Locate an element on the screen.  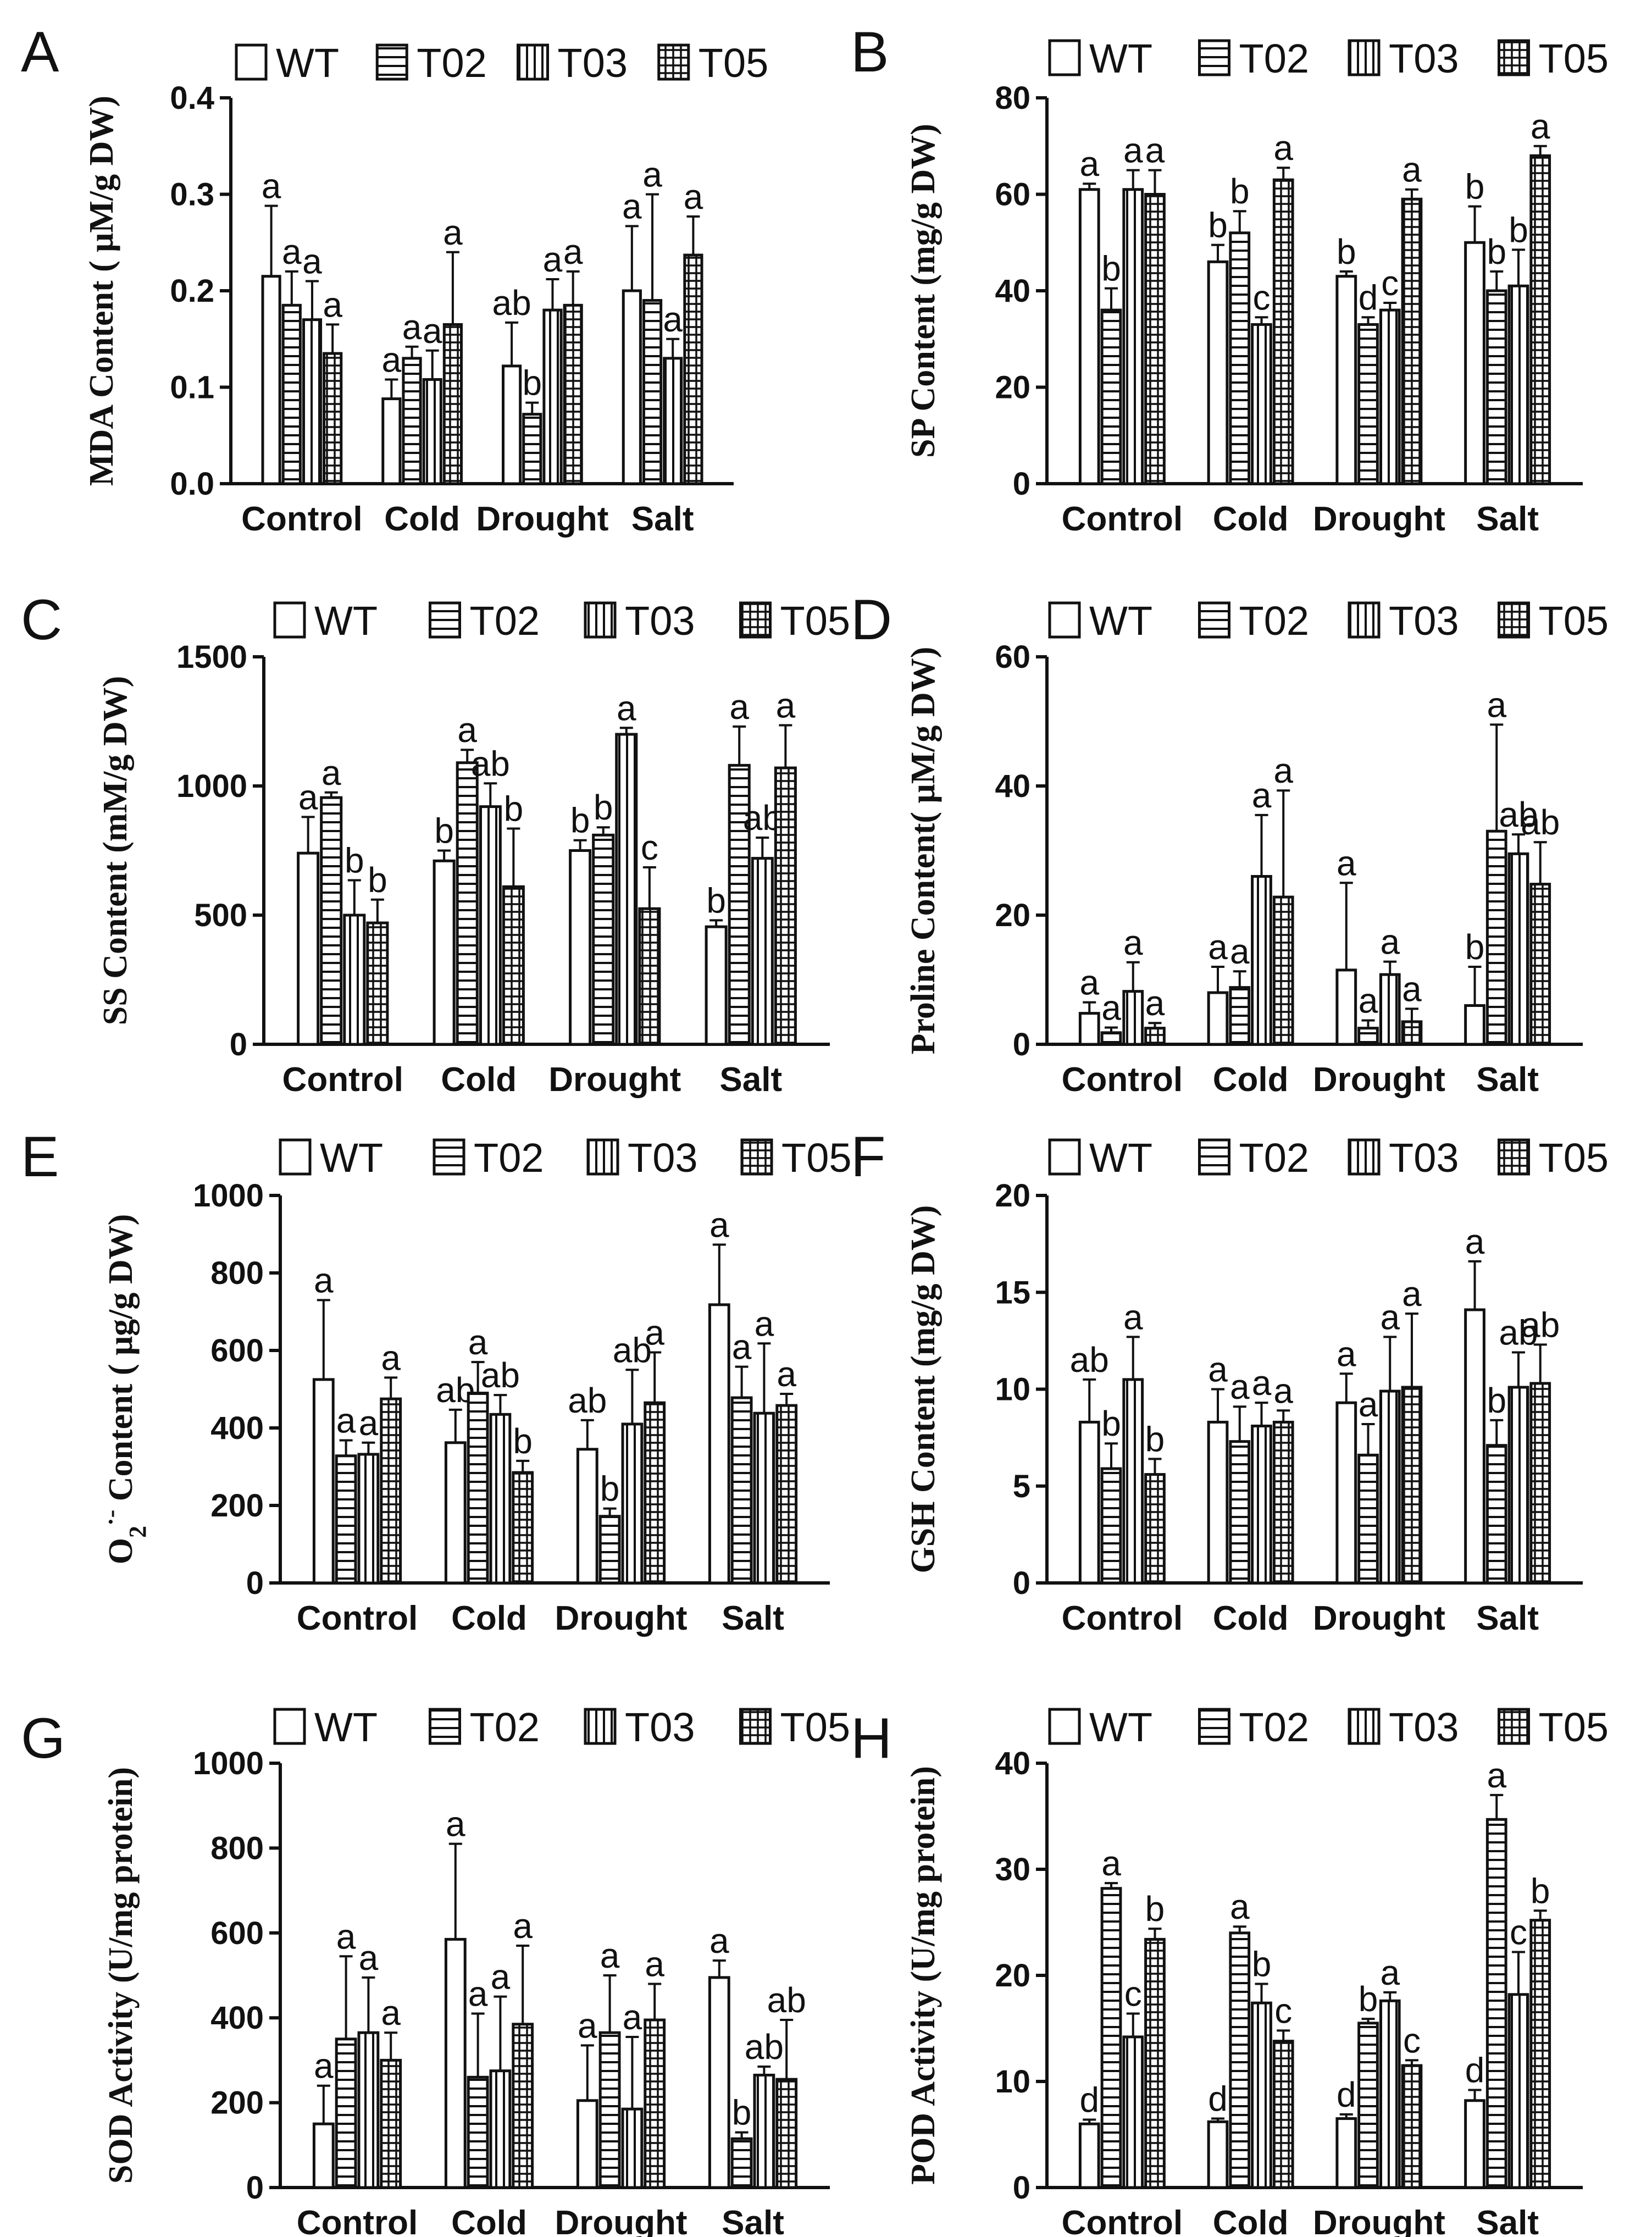
bar-t05-drought is located at coordinates (1412, 1485).